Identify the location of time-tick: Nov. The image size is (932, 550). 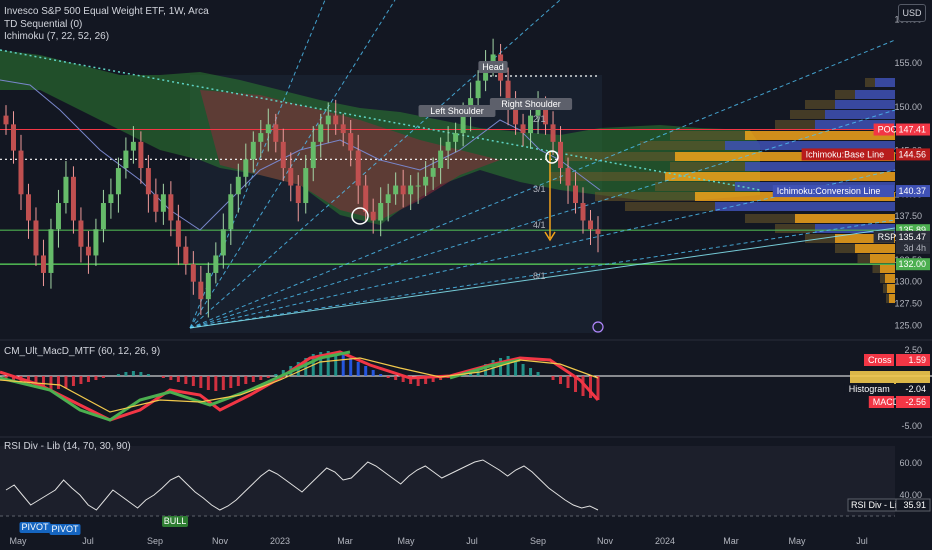
(605, 541).